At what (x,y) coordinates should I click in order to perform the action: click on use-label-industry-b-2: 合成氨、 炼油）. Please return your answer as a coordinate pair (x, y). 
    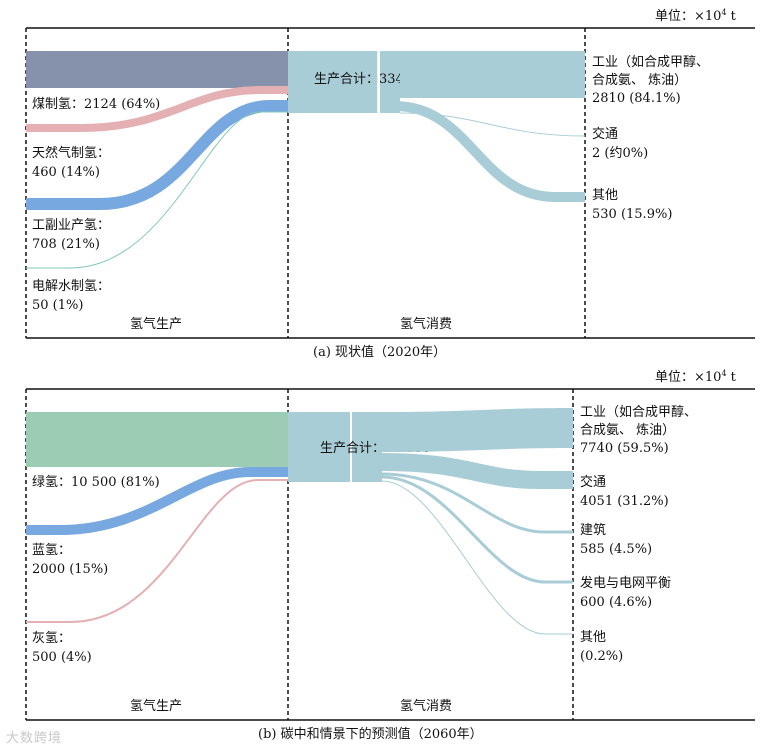
    Looking at the image, I should click on (627, 430).